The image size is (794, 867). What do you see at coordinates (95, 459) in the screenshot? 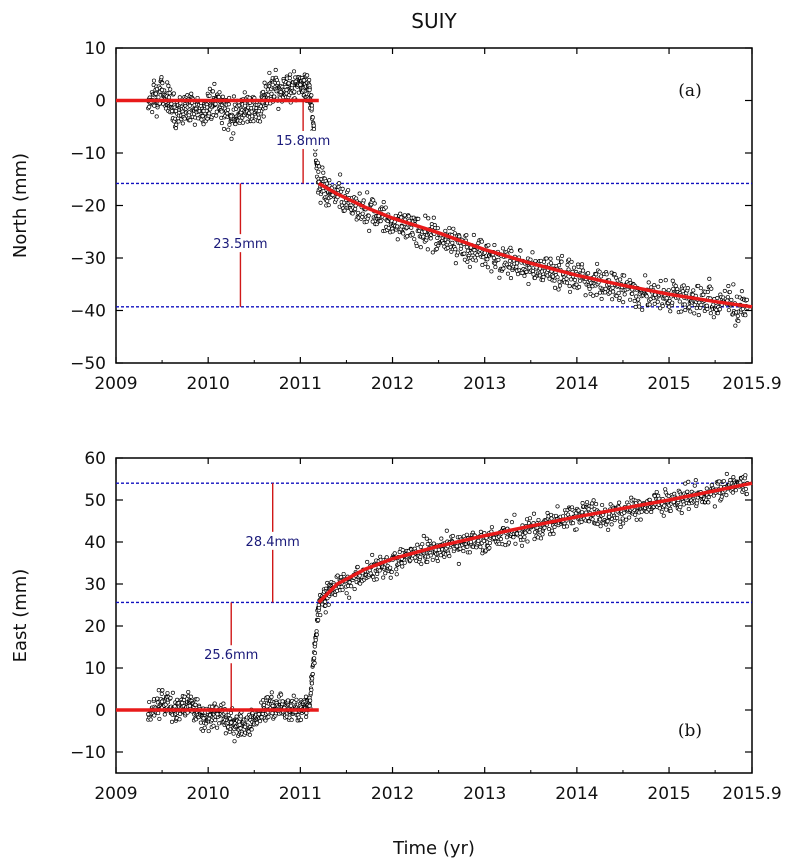
I see `y-tick-label: 60` at bounding box center [95, 459].